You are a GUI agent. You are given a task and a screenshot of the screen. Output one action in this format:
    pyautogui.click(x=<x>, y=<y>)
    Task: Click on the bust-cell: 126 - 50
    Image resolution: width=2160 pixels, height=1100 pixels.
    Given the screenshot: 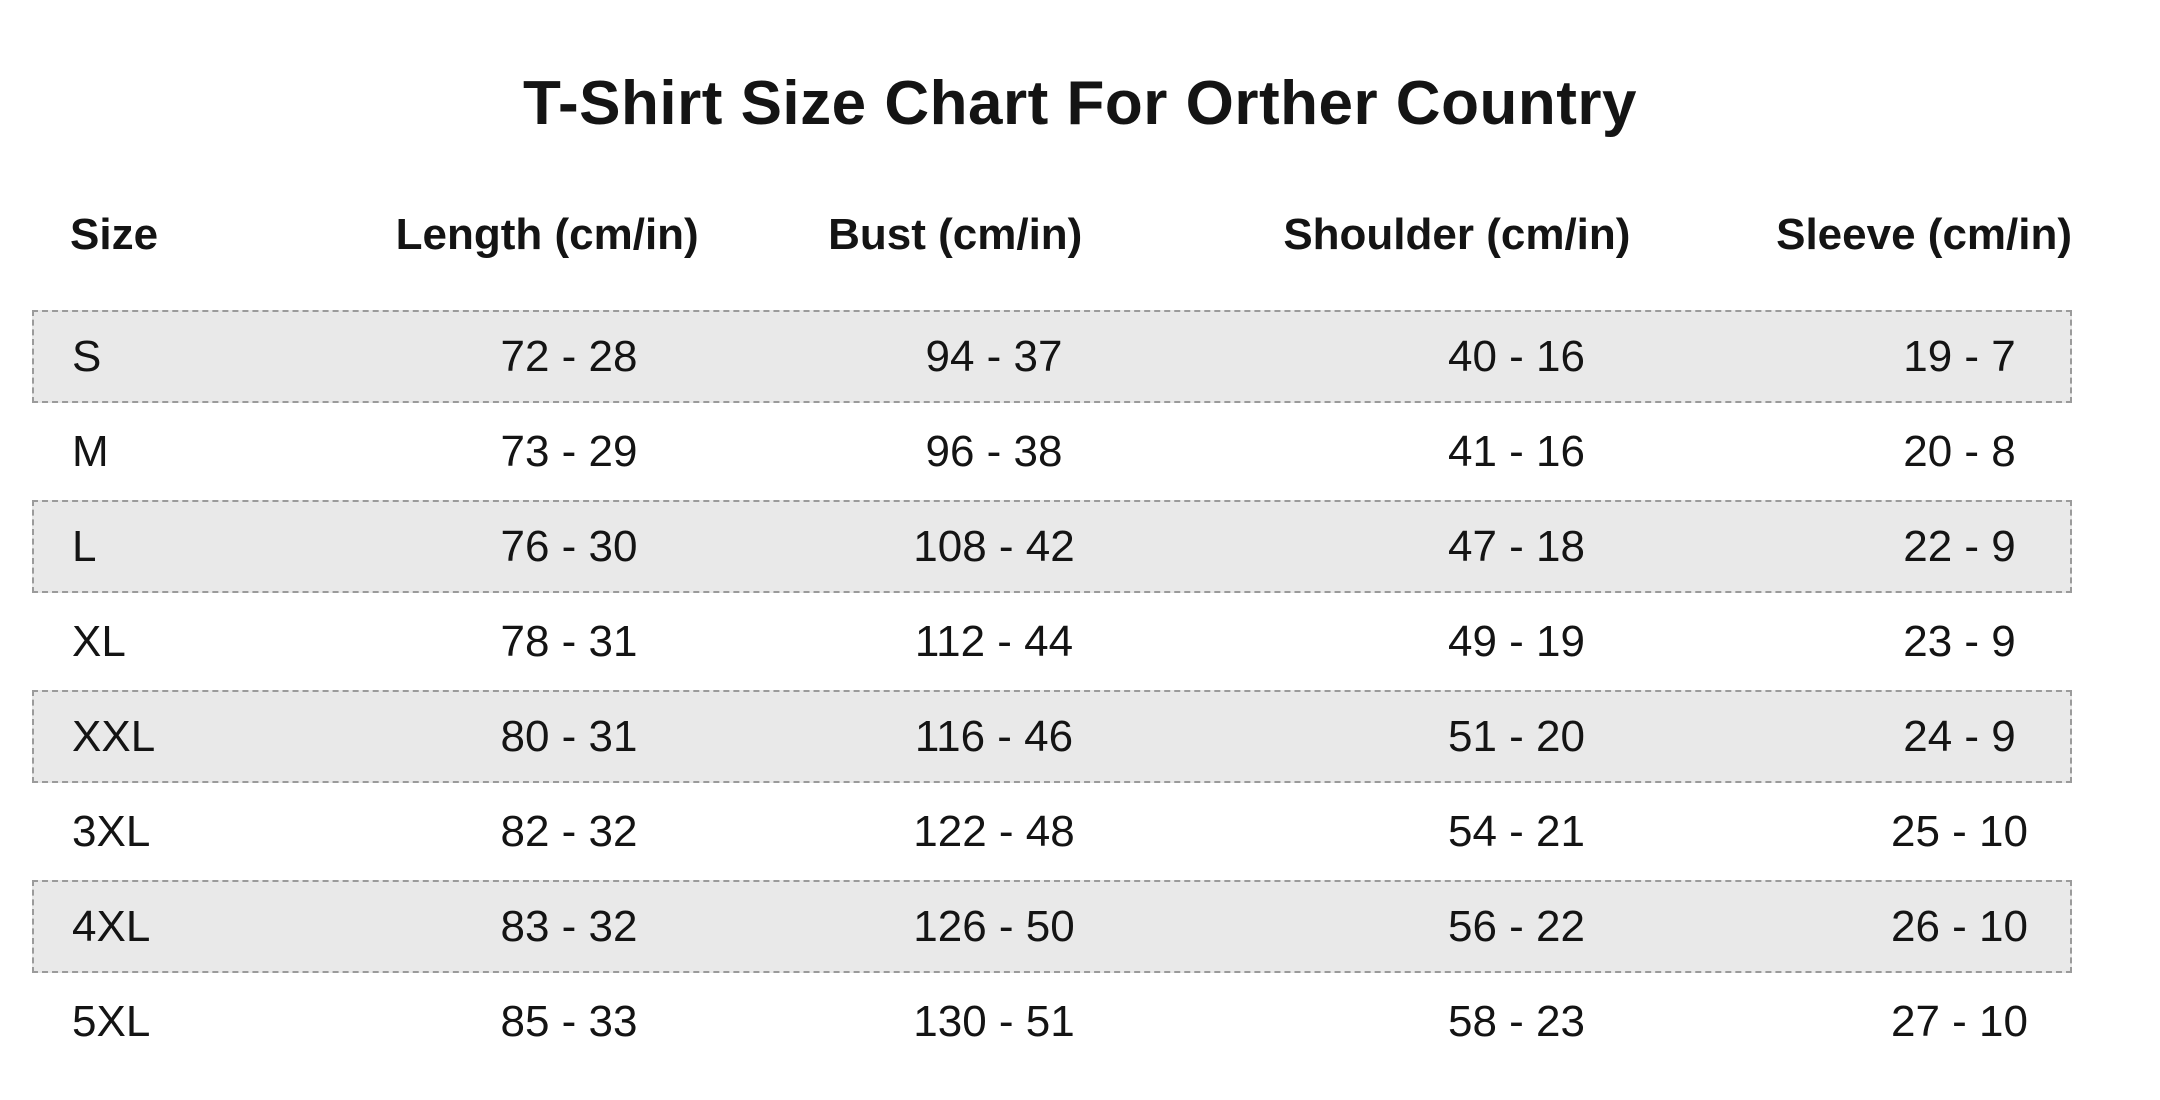 What is the action you would take?
    pyautogui.click(x=994, y=926)
    